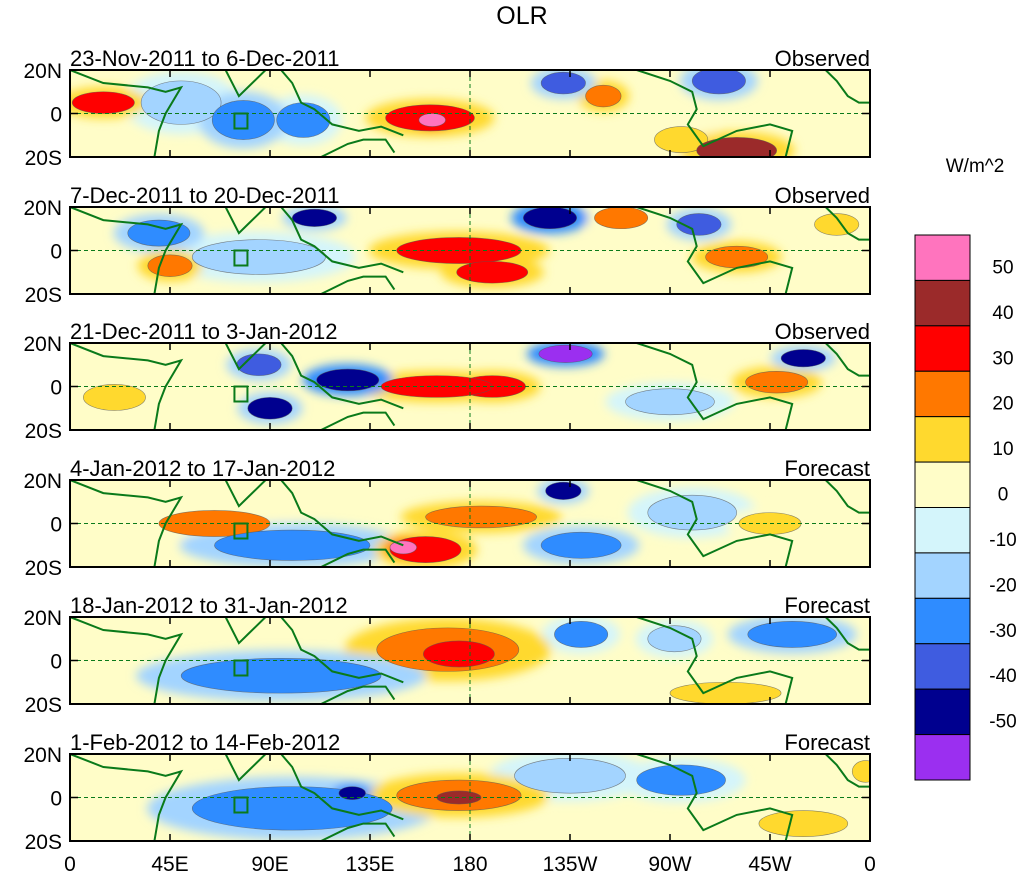 The height and width of the screenshot is (887, 1021). What do you see at coordinates (205, 742) in the screenshot?
I see `panel-period: 1-Feb-2012 to 14-Feb-2012` at bounding box center [205, 742].